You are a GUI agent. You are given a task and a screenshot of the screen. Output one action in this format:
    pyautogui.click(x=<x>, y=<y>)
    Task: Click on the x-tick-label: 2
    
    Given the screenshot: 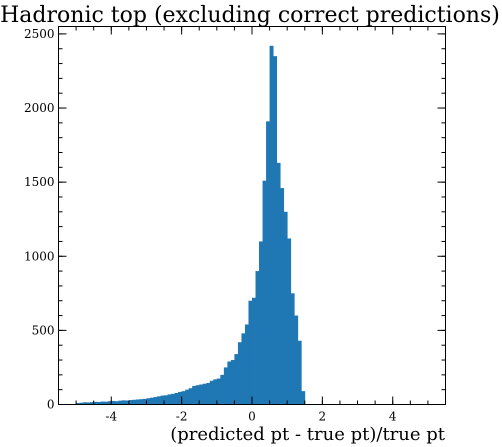 What is the action you would take?
    pyautogui.click(x=323, y=417)
    